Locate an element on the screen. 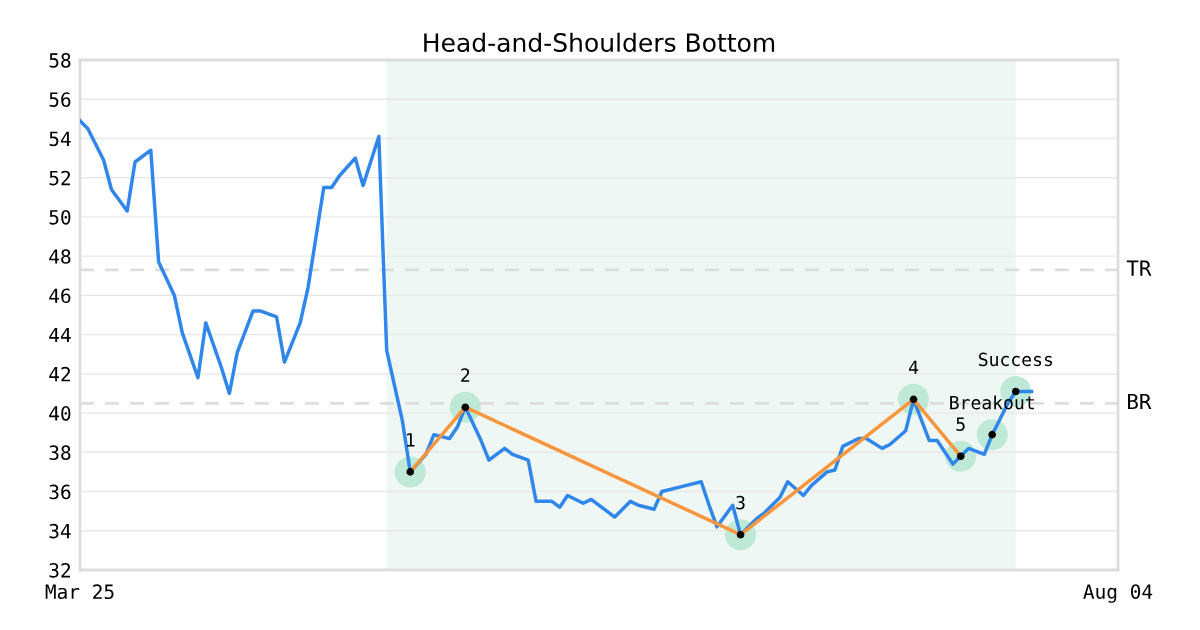  annotation: 4 is located at coordinates (914, 367).